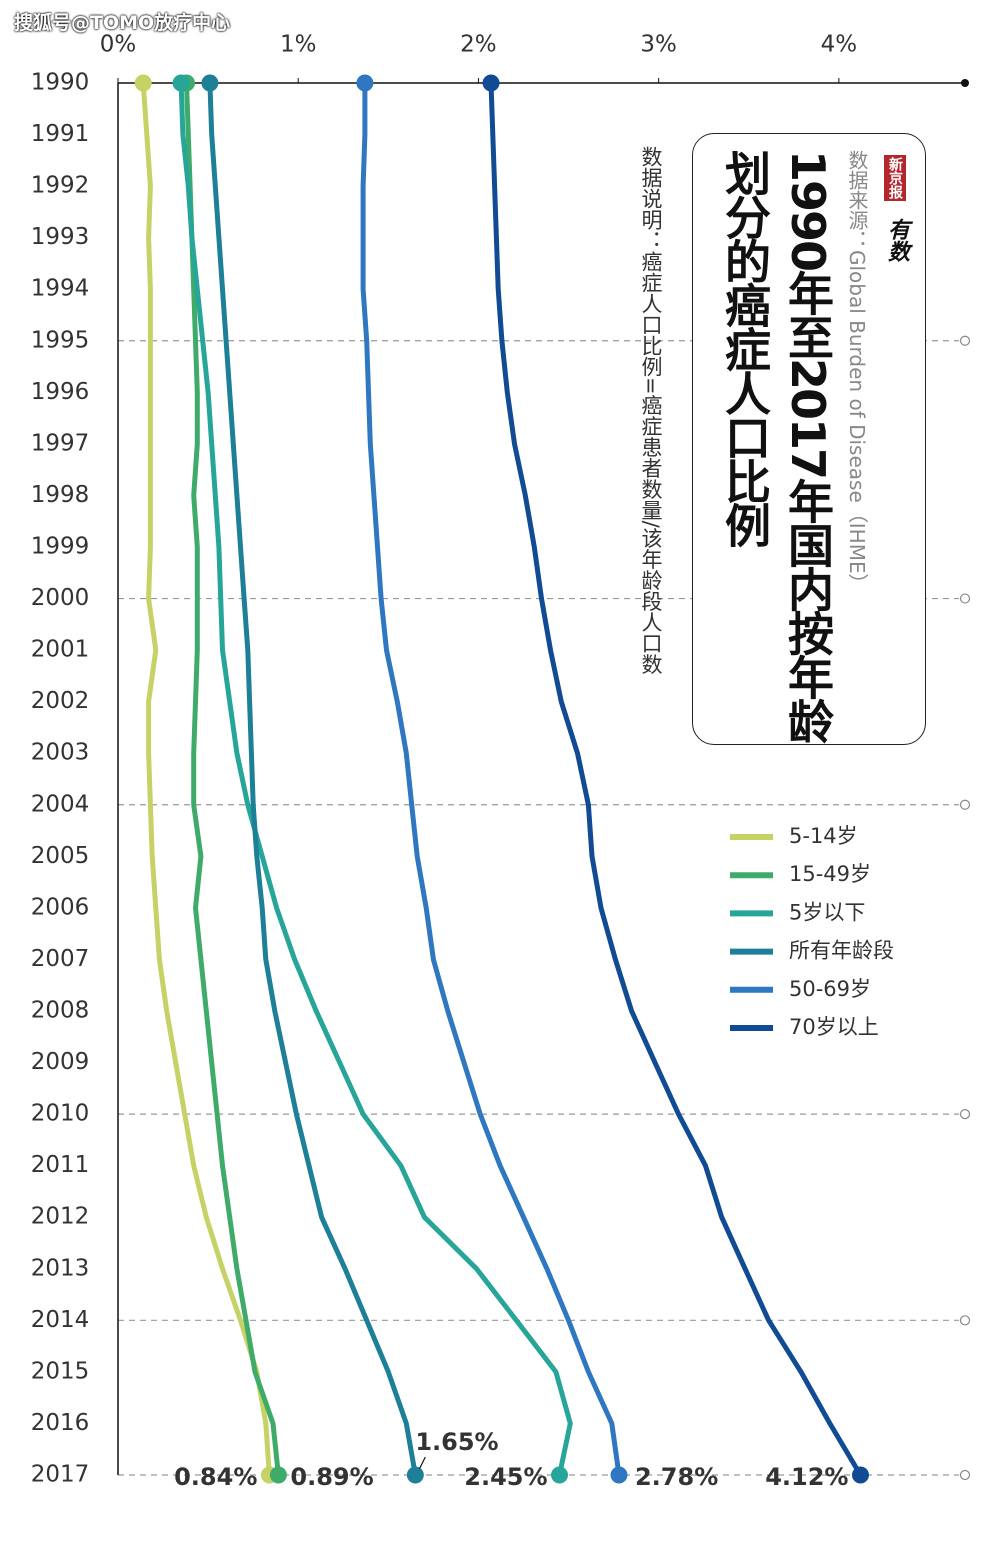 This screenshot has height=1541, width=1000. What do you see at coordinates (806, 1477) in the screenshot?
I see `end-label: 4.12%` at bounding box center [806, 1477].